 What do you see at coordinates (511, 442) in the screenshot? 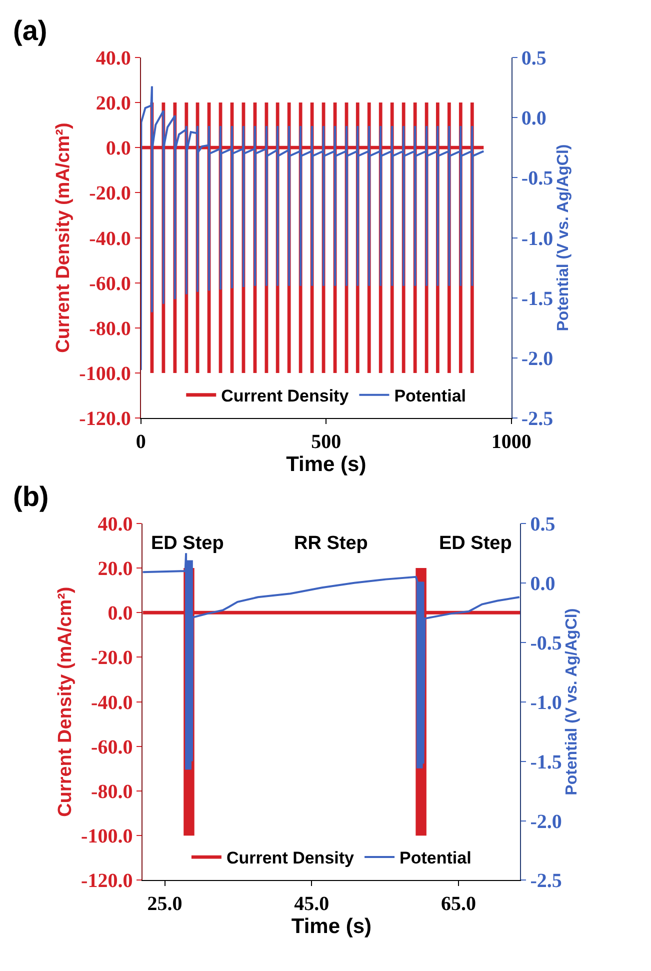
I see `x-tick-label: 1000` at bounding box center [511, 442].